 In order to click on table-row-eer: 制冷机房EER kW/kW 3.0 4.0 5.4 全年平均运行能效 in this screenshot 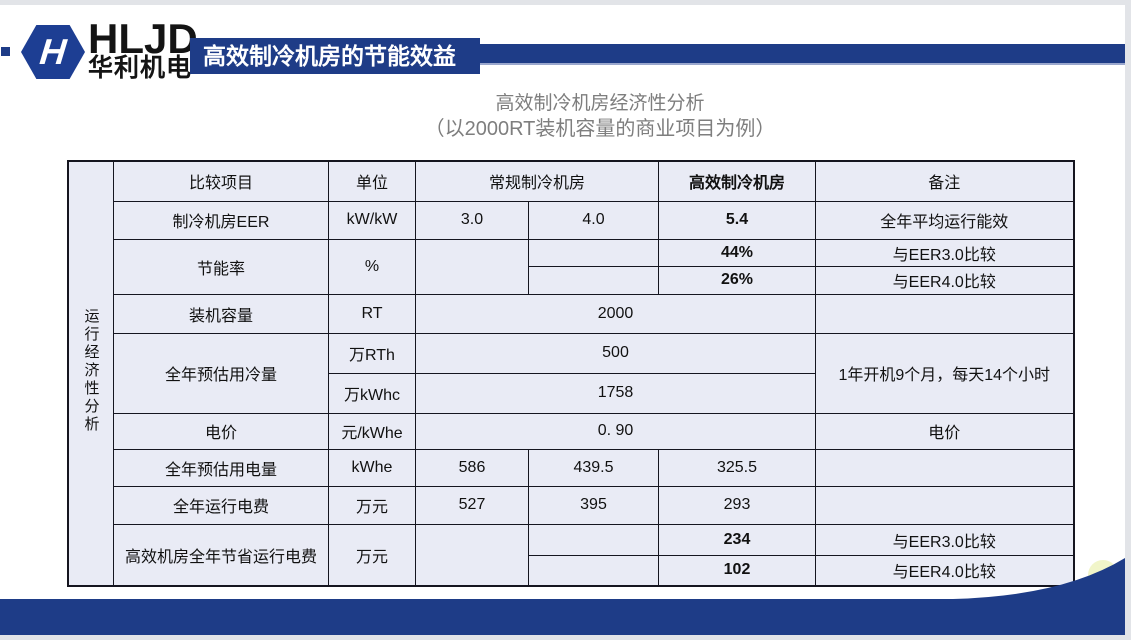, I will do `click(571, 220)`.